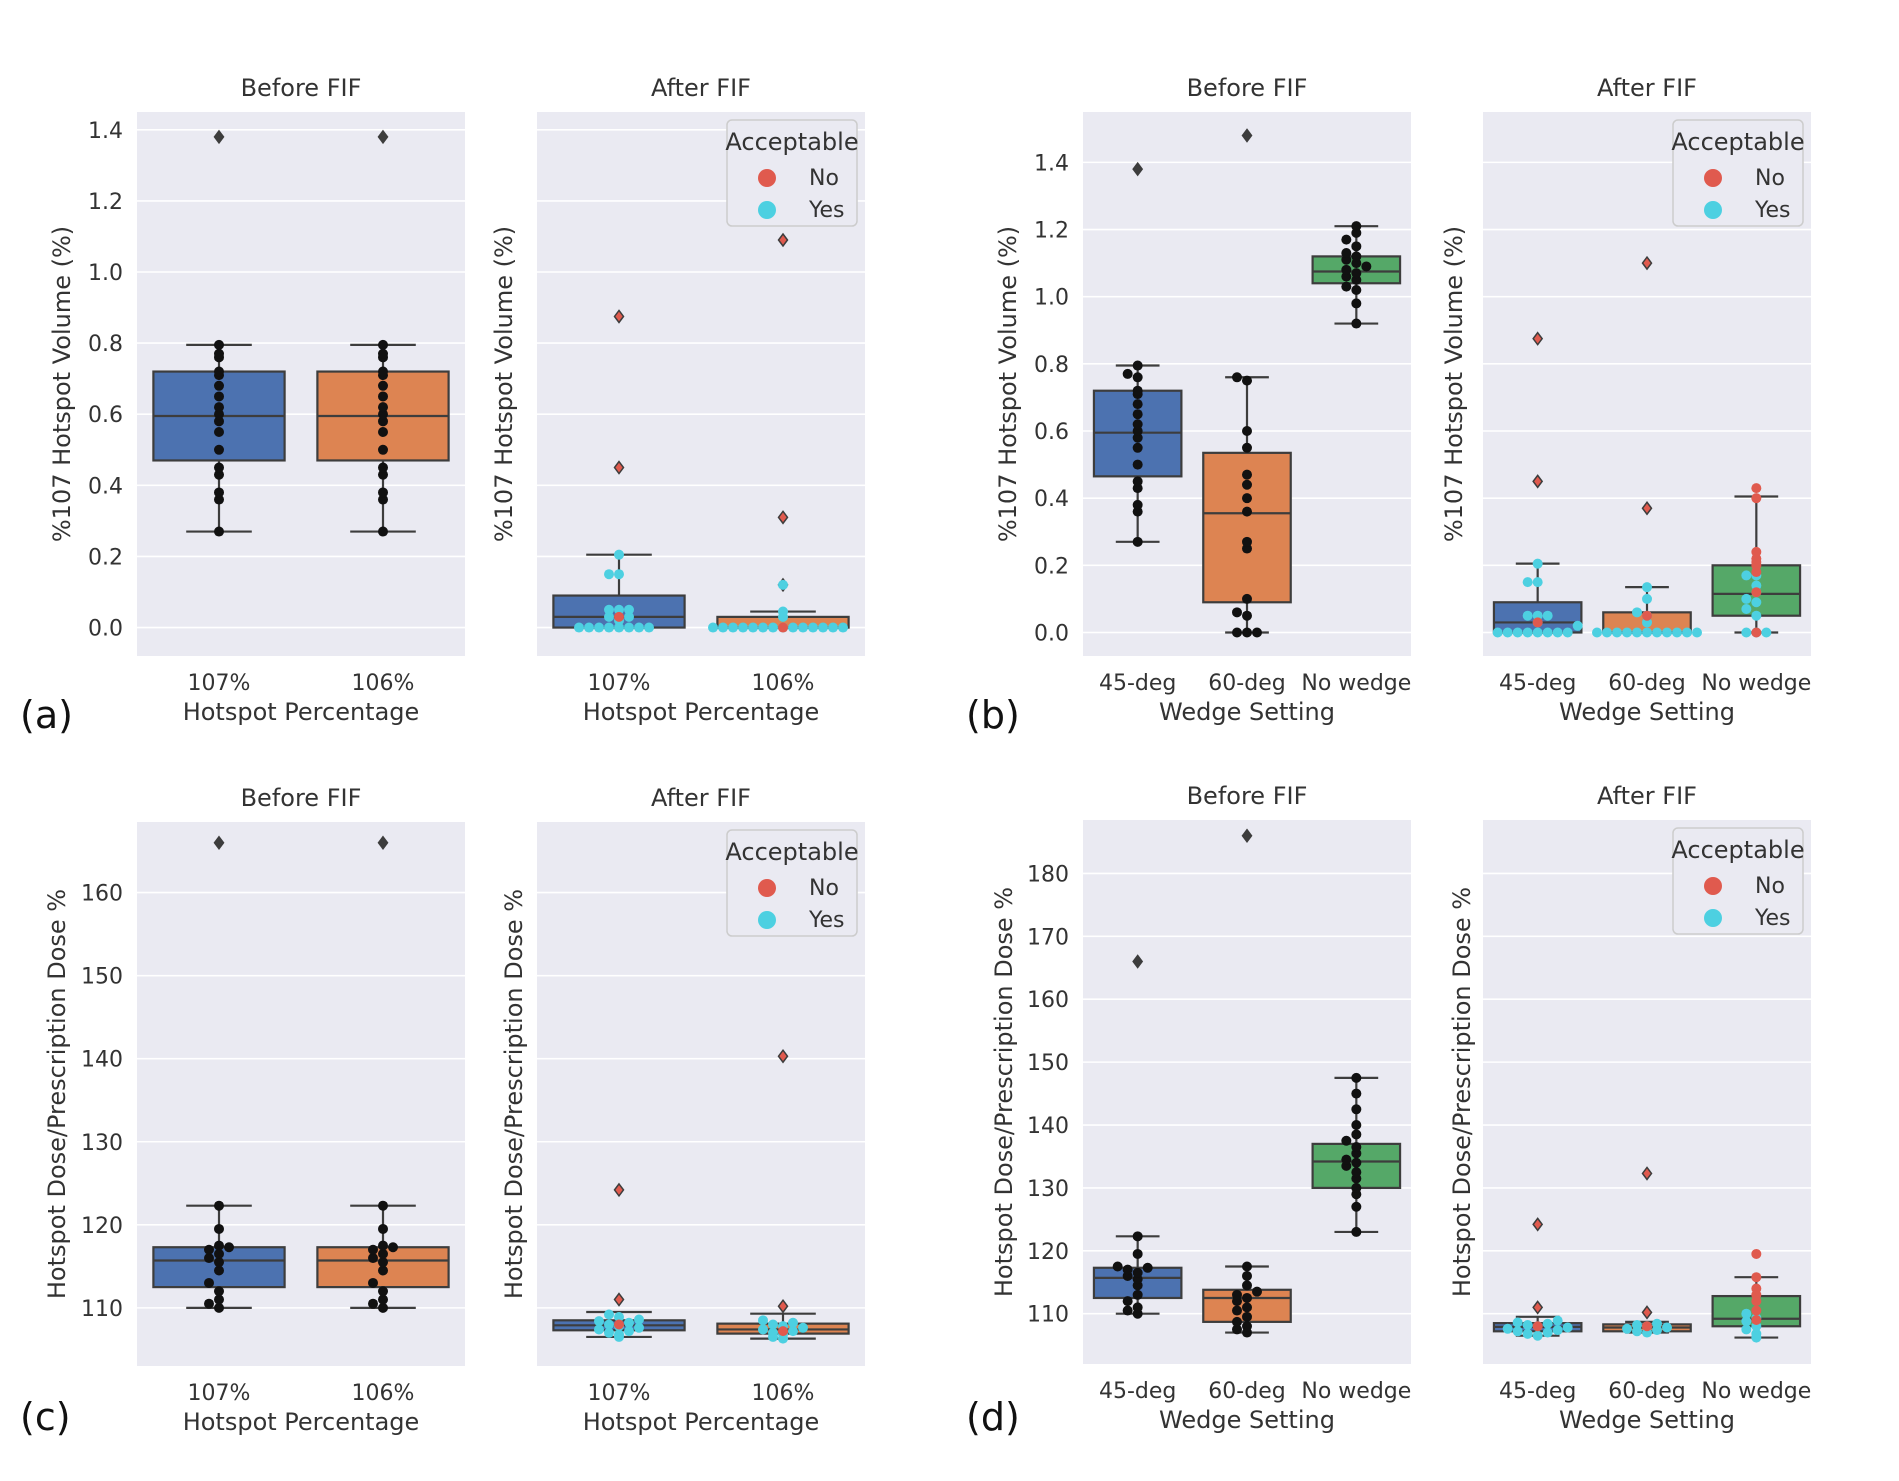  I want to click on y-axis-label: %107 Hotspot Volume (%), so click(1008, 384).